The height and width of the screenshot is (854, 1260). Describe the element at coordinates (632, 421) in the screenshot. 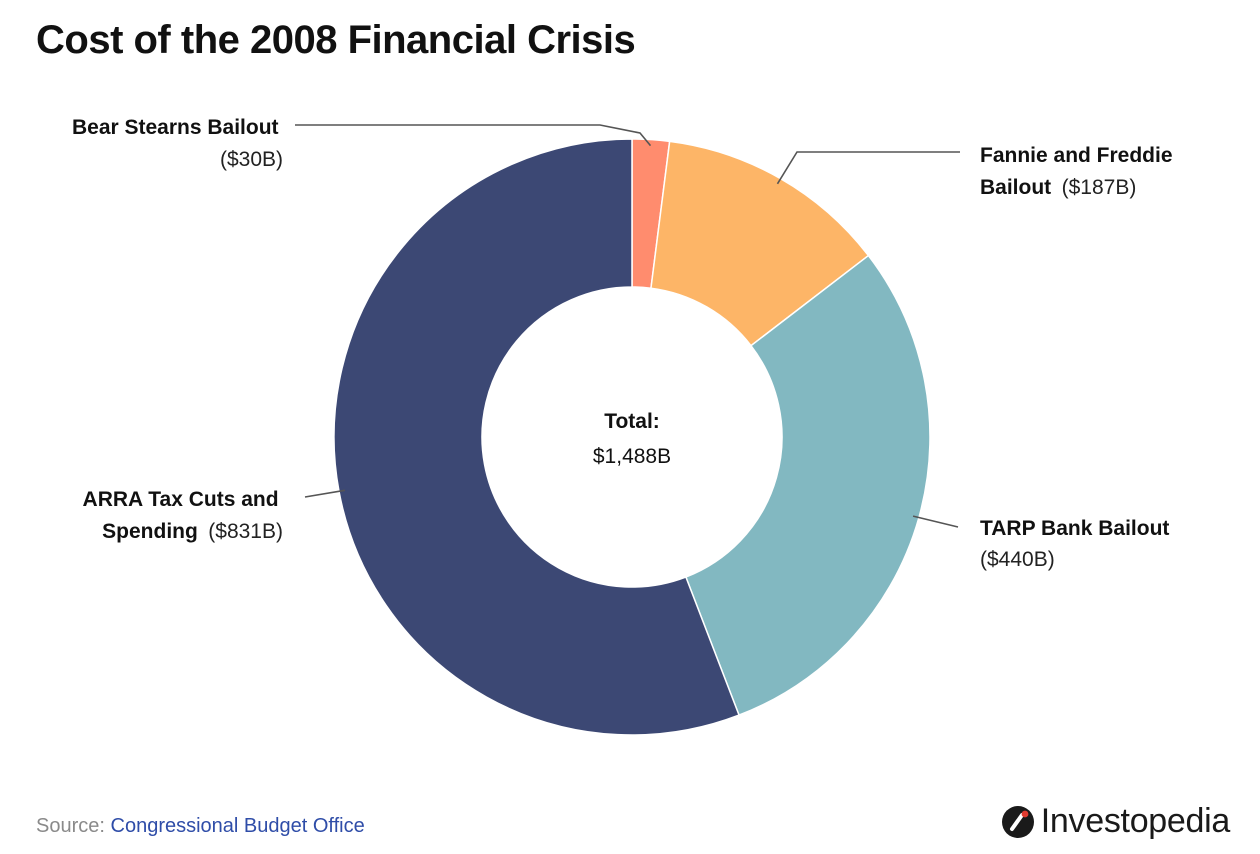

I see `center-total-label: Total:` at that location.